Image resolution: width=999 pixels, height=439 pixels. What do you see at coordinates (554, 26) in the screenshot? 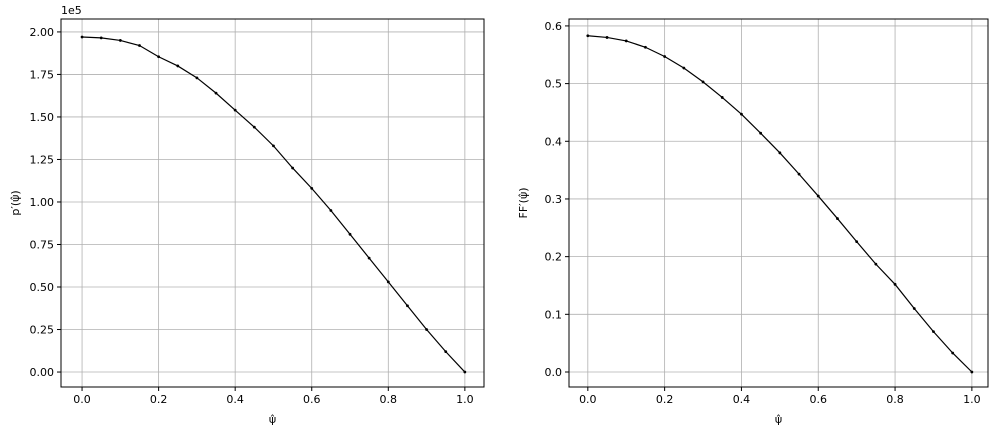
I see `y-tick-label: 0.6` at bounding box center [554, 26].